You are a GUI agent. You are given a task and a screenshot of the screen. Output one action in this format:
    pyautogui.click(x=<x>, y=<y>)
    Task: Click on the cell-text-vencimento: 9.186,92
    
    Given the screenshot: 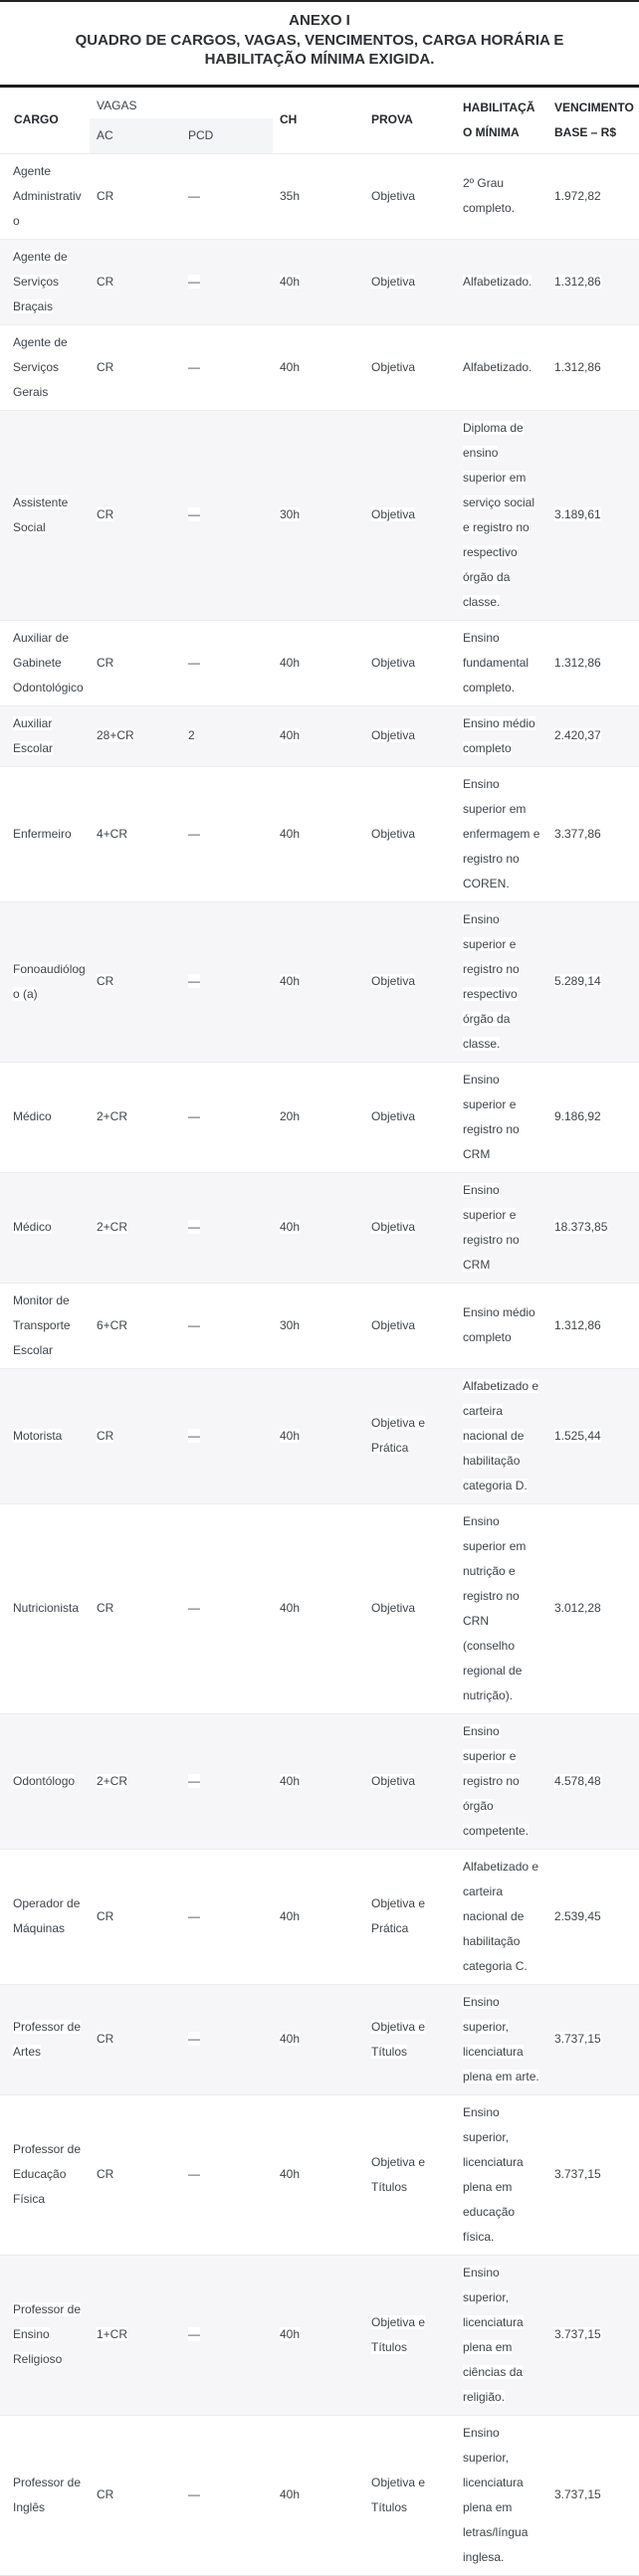 What is the action you would take?
    pyautogui.click(x=577, y=1116)
    